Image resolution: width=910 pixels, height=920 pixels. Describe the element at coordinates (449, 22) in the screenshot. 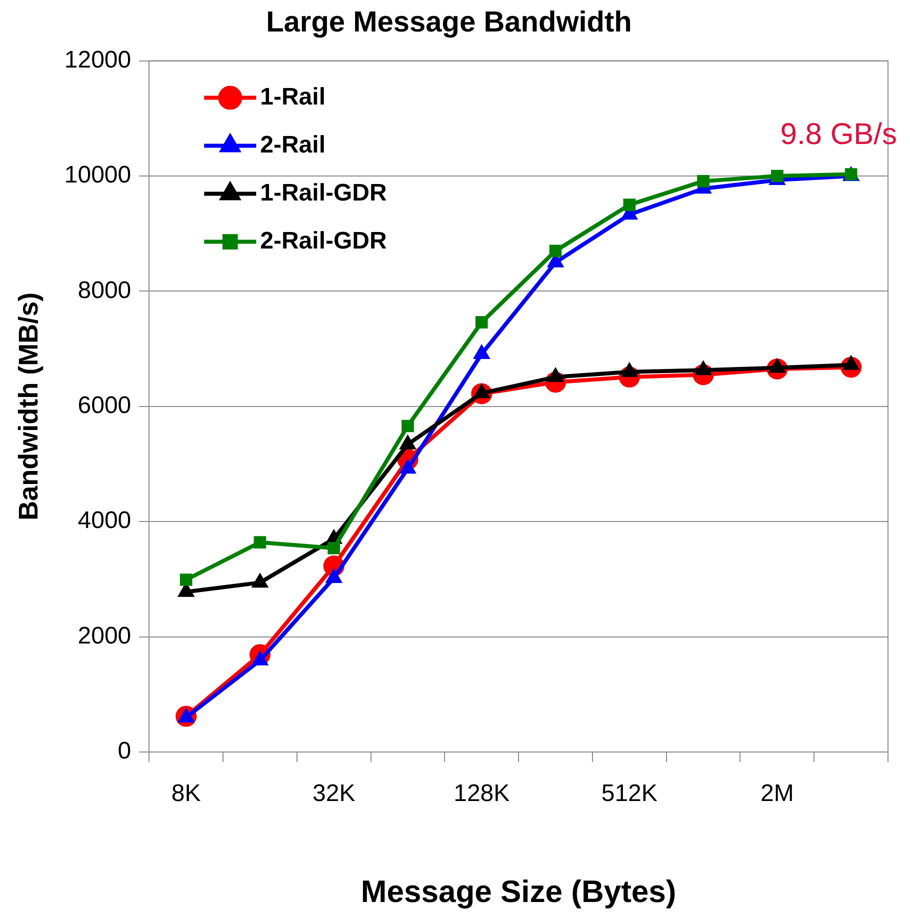

I see `chart-title: Large Message Bandwidth` at that location.